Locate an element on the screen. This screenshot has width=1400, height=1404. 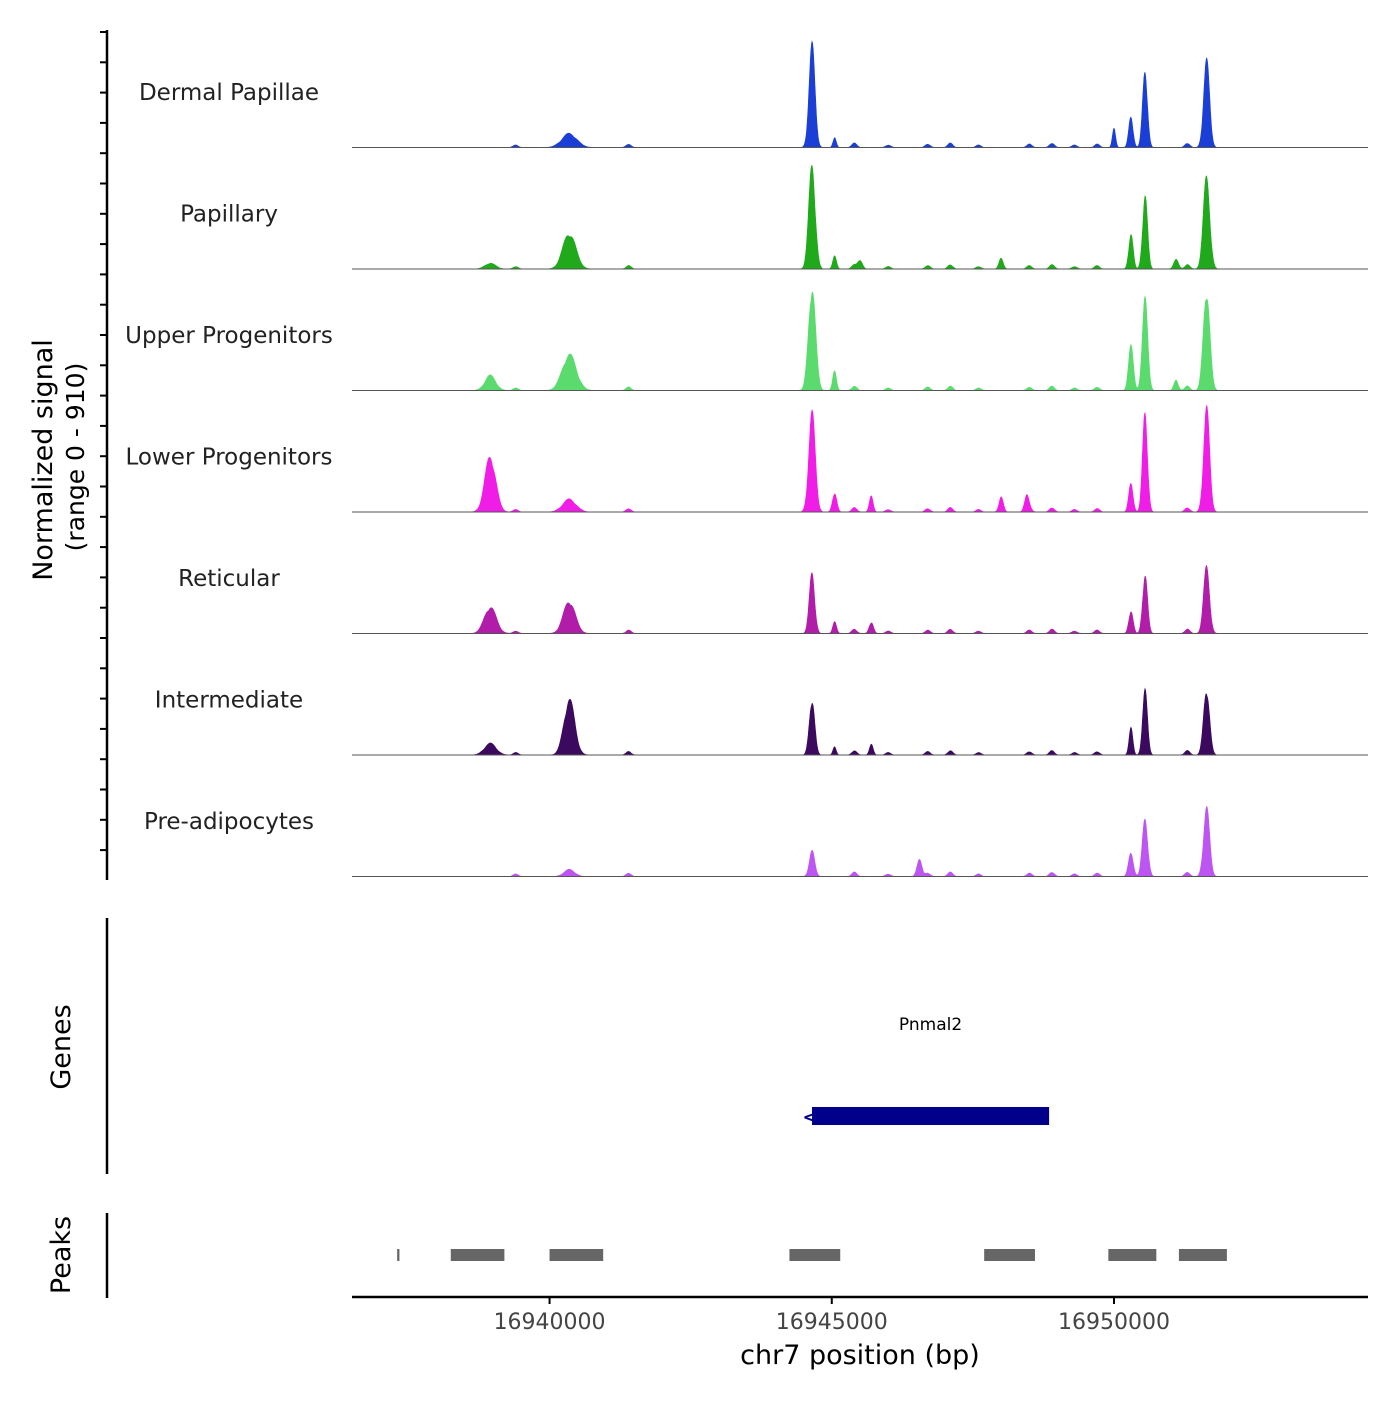
track-papillary: Papillary is located at coordinates (774, 217).